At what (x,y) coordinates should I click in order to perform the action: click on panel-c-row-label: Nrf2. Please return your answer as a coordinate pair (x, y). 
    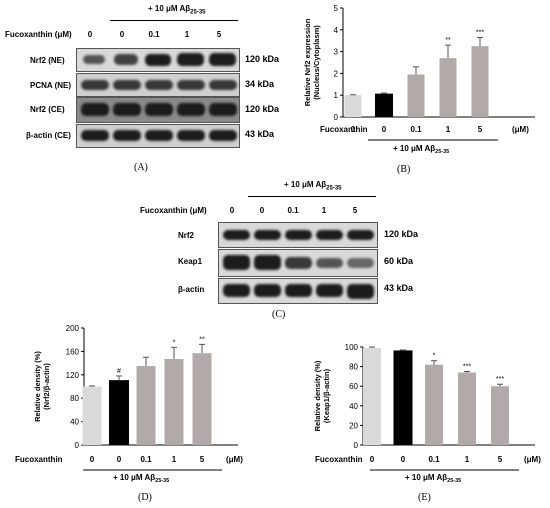
    Looking at the image, I should click on (186, 235).